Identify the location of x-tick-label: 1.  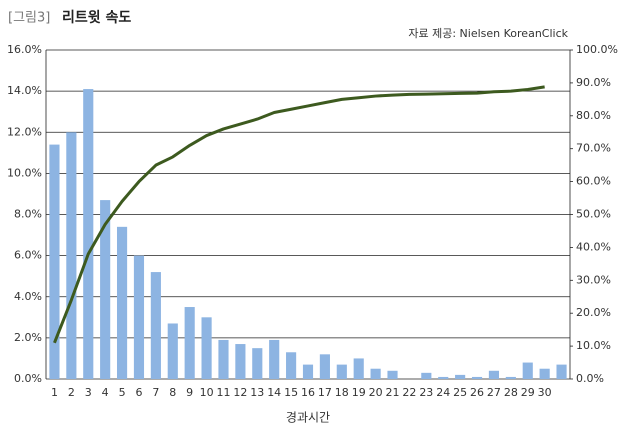
(54, 392).